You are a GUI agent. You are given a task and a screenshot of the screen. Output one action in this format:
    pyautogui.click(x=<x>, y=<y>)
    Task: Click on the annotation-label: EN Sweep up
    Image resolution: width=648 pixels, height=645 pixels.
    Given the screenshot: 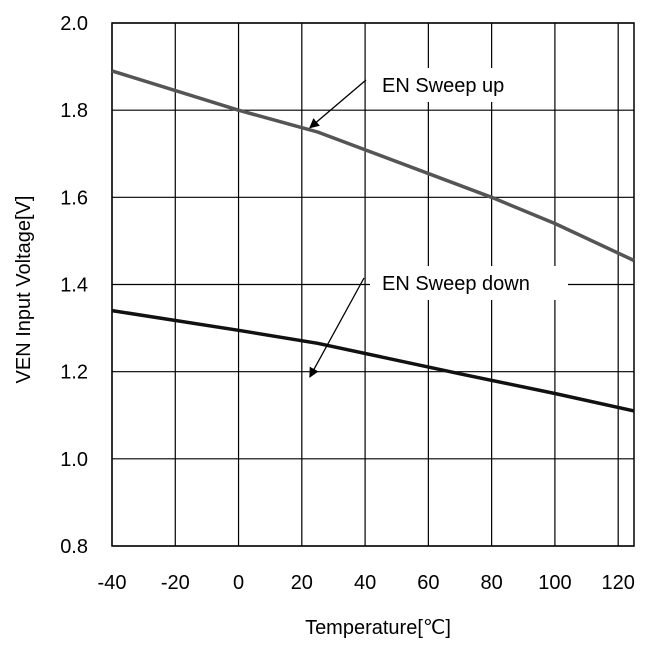 What is the action you would take?
    pyautogui.click(x=443, y=86)
    